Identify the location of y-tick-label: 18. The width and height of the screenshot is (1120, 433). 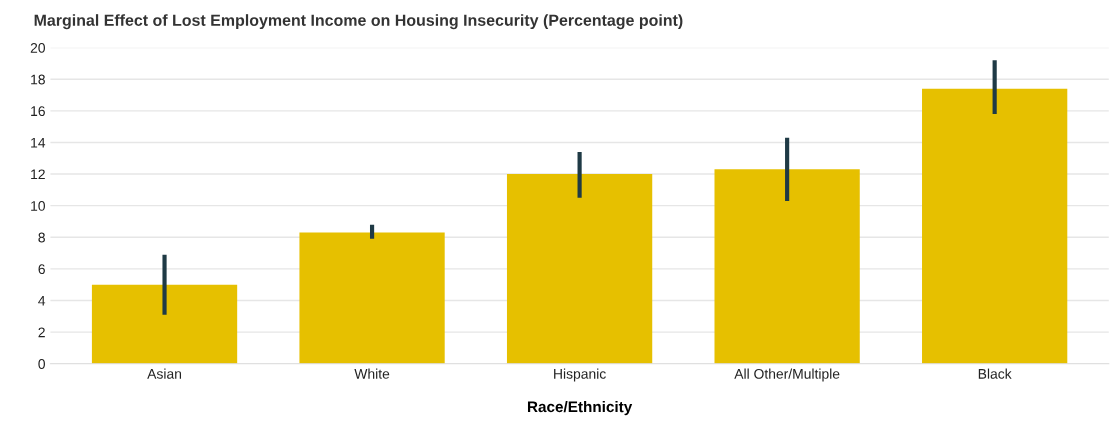
(38, 79).